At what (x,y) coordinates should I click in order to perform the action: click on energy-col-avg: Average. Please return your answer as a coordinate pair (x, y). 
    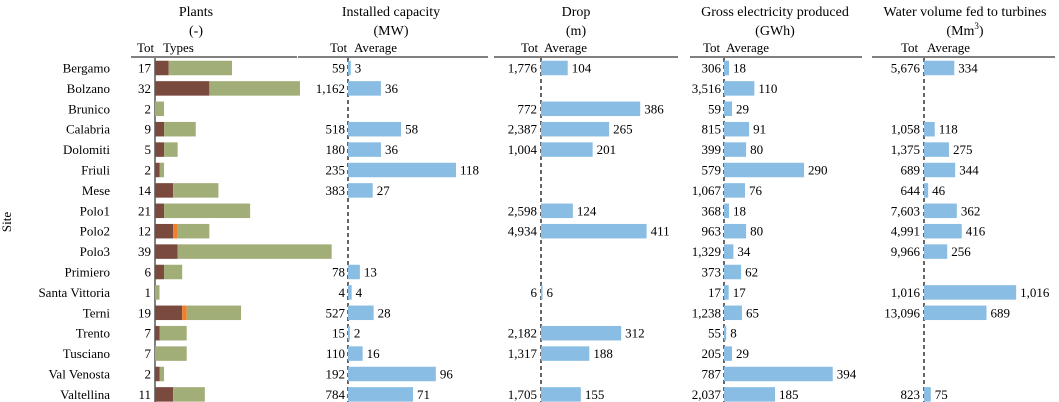
    Looking at the image, I should click on (747, 47).